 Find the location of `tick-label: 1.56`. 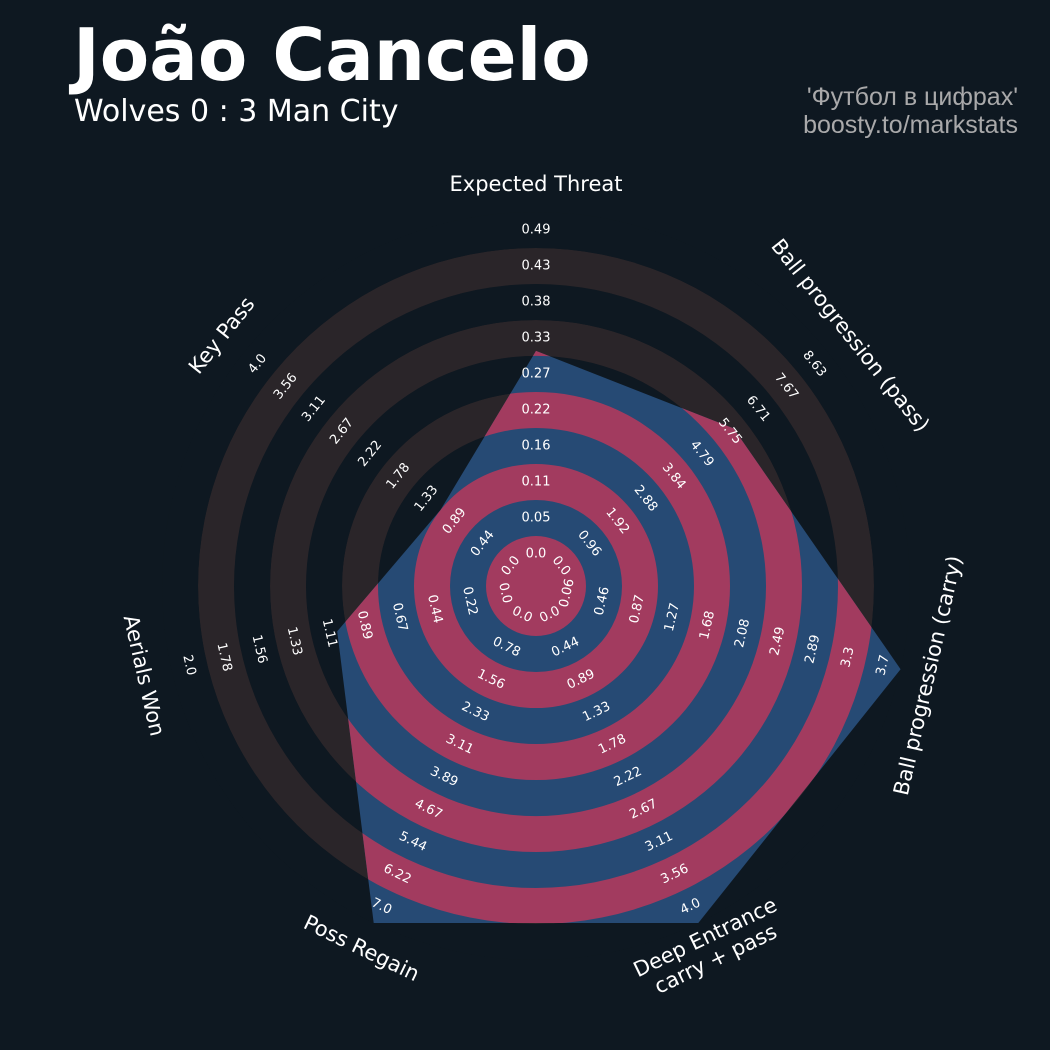

tick-label: 1.56 is located at coordinates (259, 649).